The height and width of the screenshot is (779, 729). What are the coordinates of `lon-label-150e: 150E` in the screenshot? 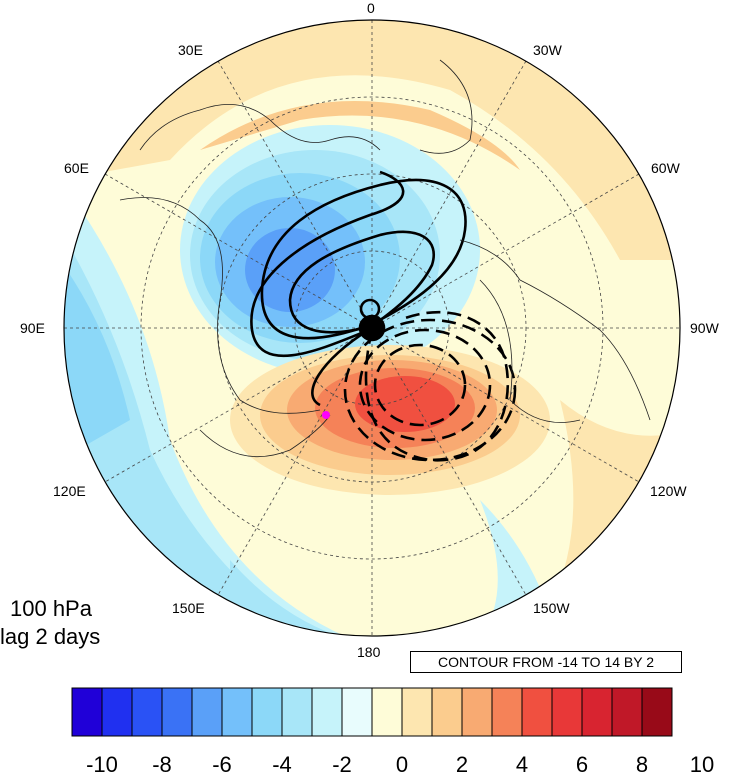 It's located at (188, 608).